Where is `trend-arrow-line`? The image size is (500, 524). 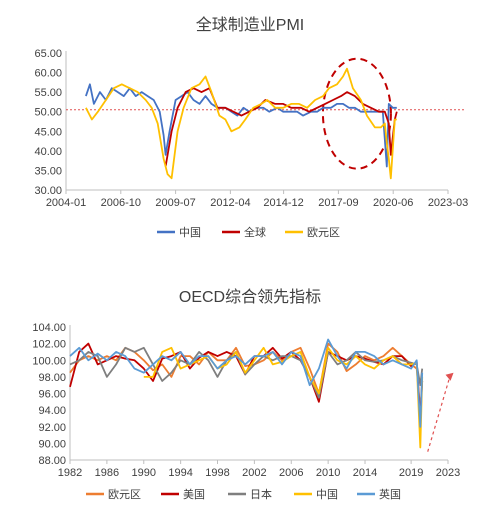 trend-arrow-line is located at coordinates (439, 414).